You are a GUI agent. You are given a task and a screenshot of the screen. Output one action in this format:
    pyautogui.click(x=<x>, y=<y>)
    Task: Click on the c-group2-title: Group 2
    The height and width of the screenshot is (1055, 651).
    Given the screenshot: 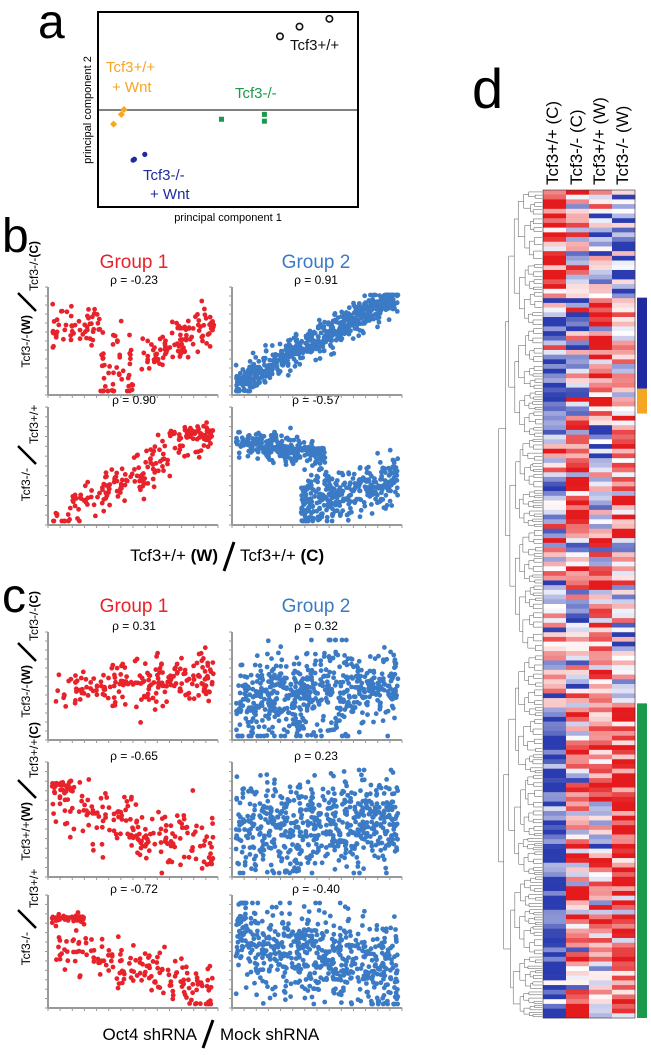 What is the action you would take?
    pyautogui.click(x=316, y=606)
    